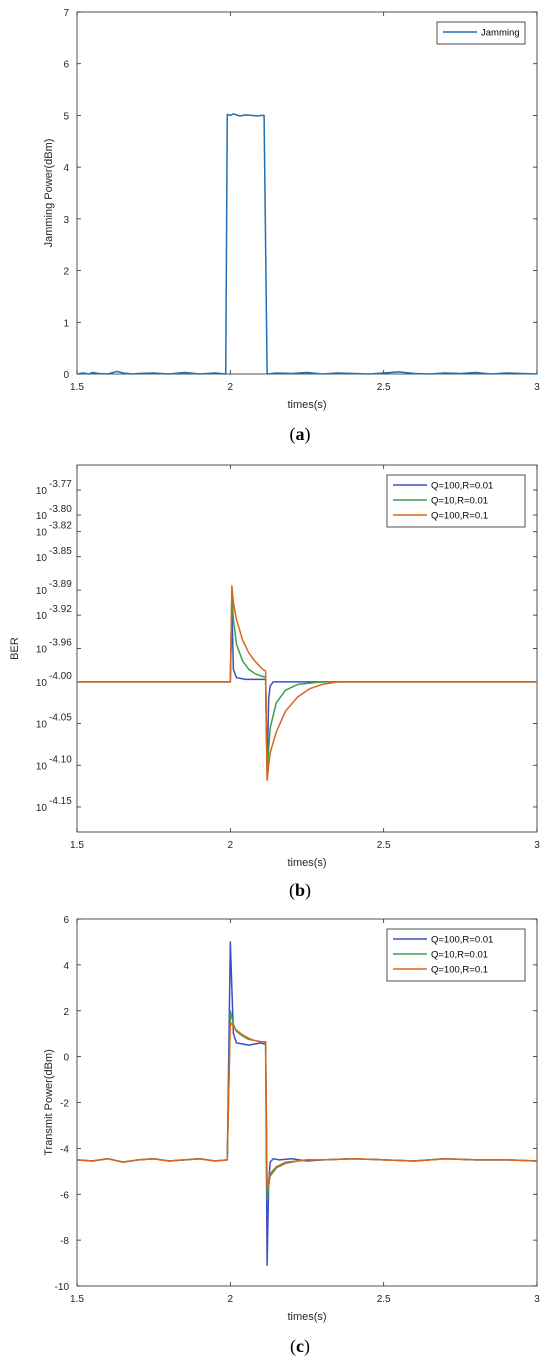 The image size is (550, 1368). Describe the element at coordinates (66, 116) in the screenshot. I see `y-tick-label: 5` at that location.